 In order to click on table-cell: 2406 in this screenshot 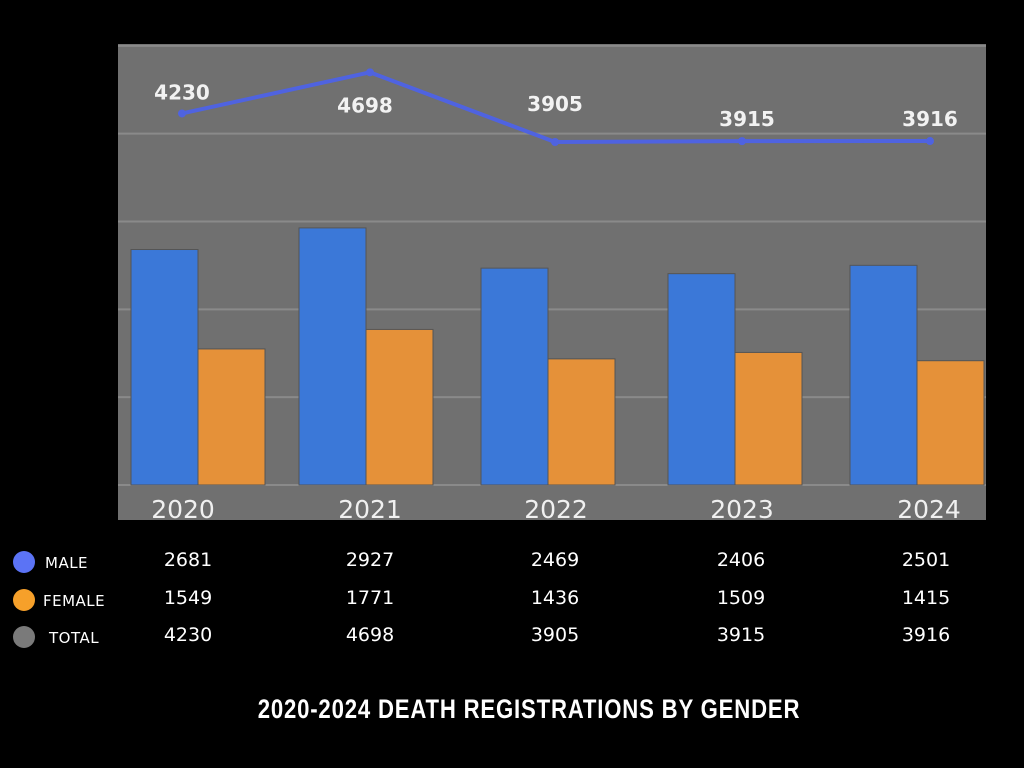, I will do `click(741, 560)`.